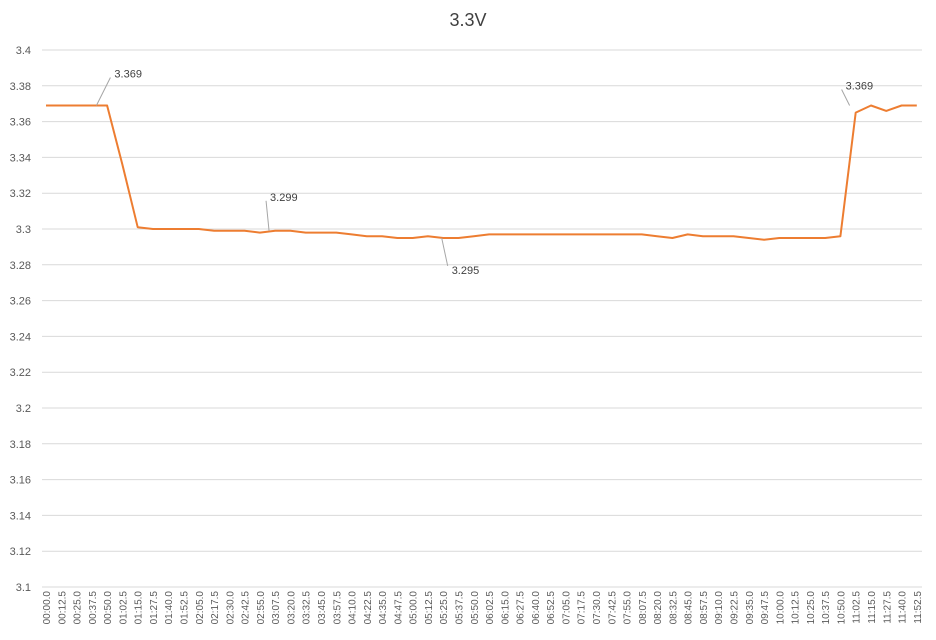 This screenshot has width=936, height=640. Describe the element at coordinates (261, 608) in the screenshot. I see `x-tick-label: 02:55.0` at that location.